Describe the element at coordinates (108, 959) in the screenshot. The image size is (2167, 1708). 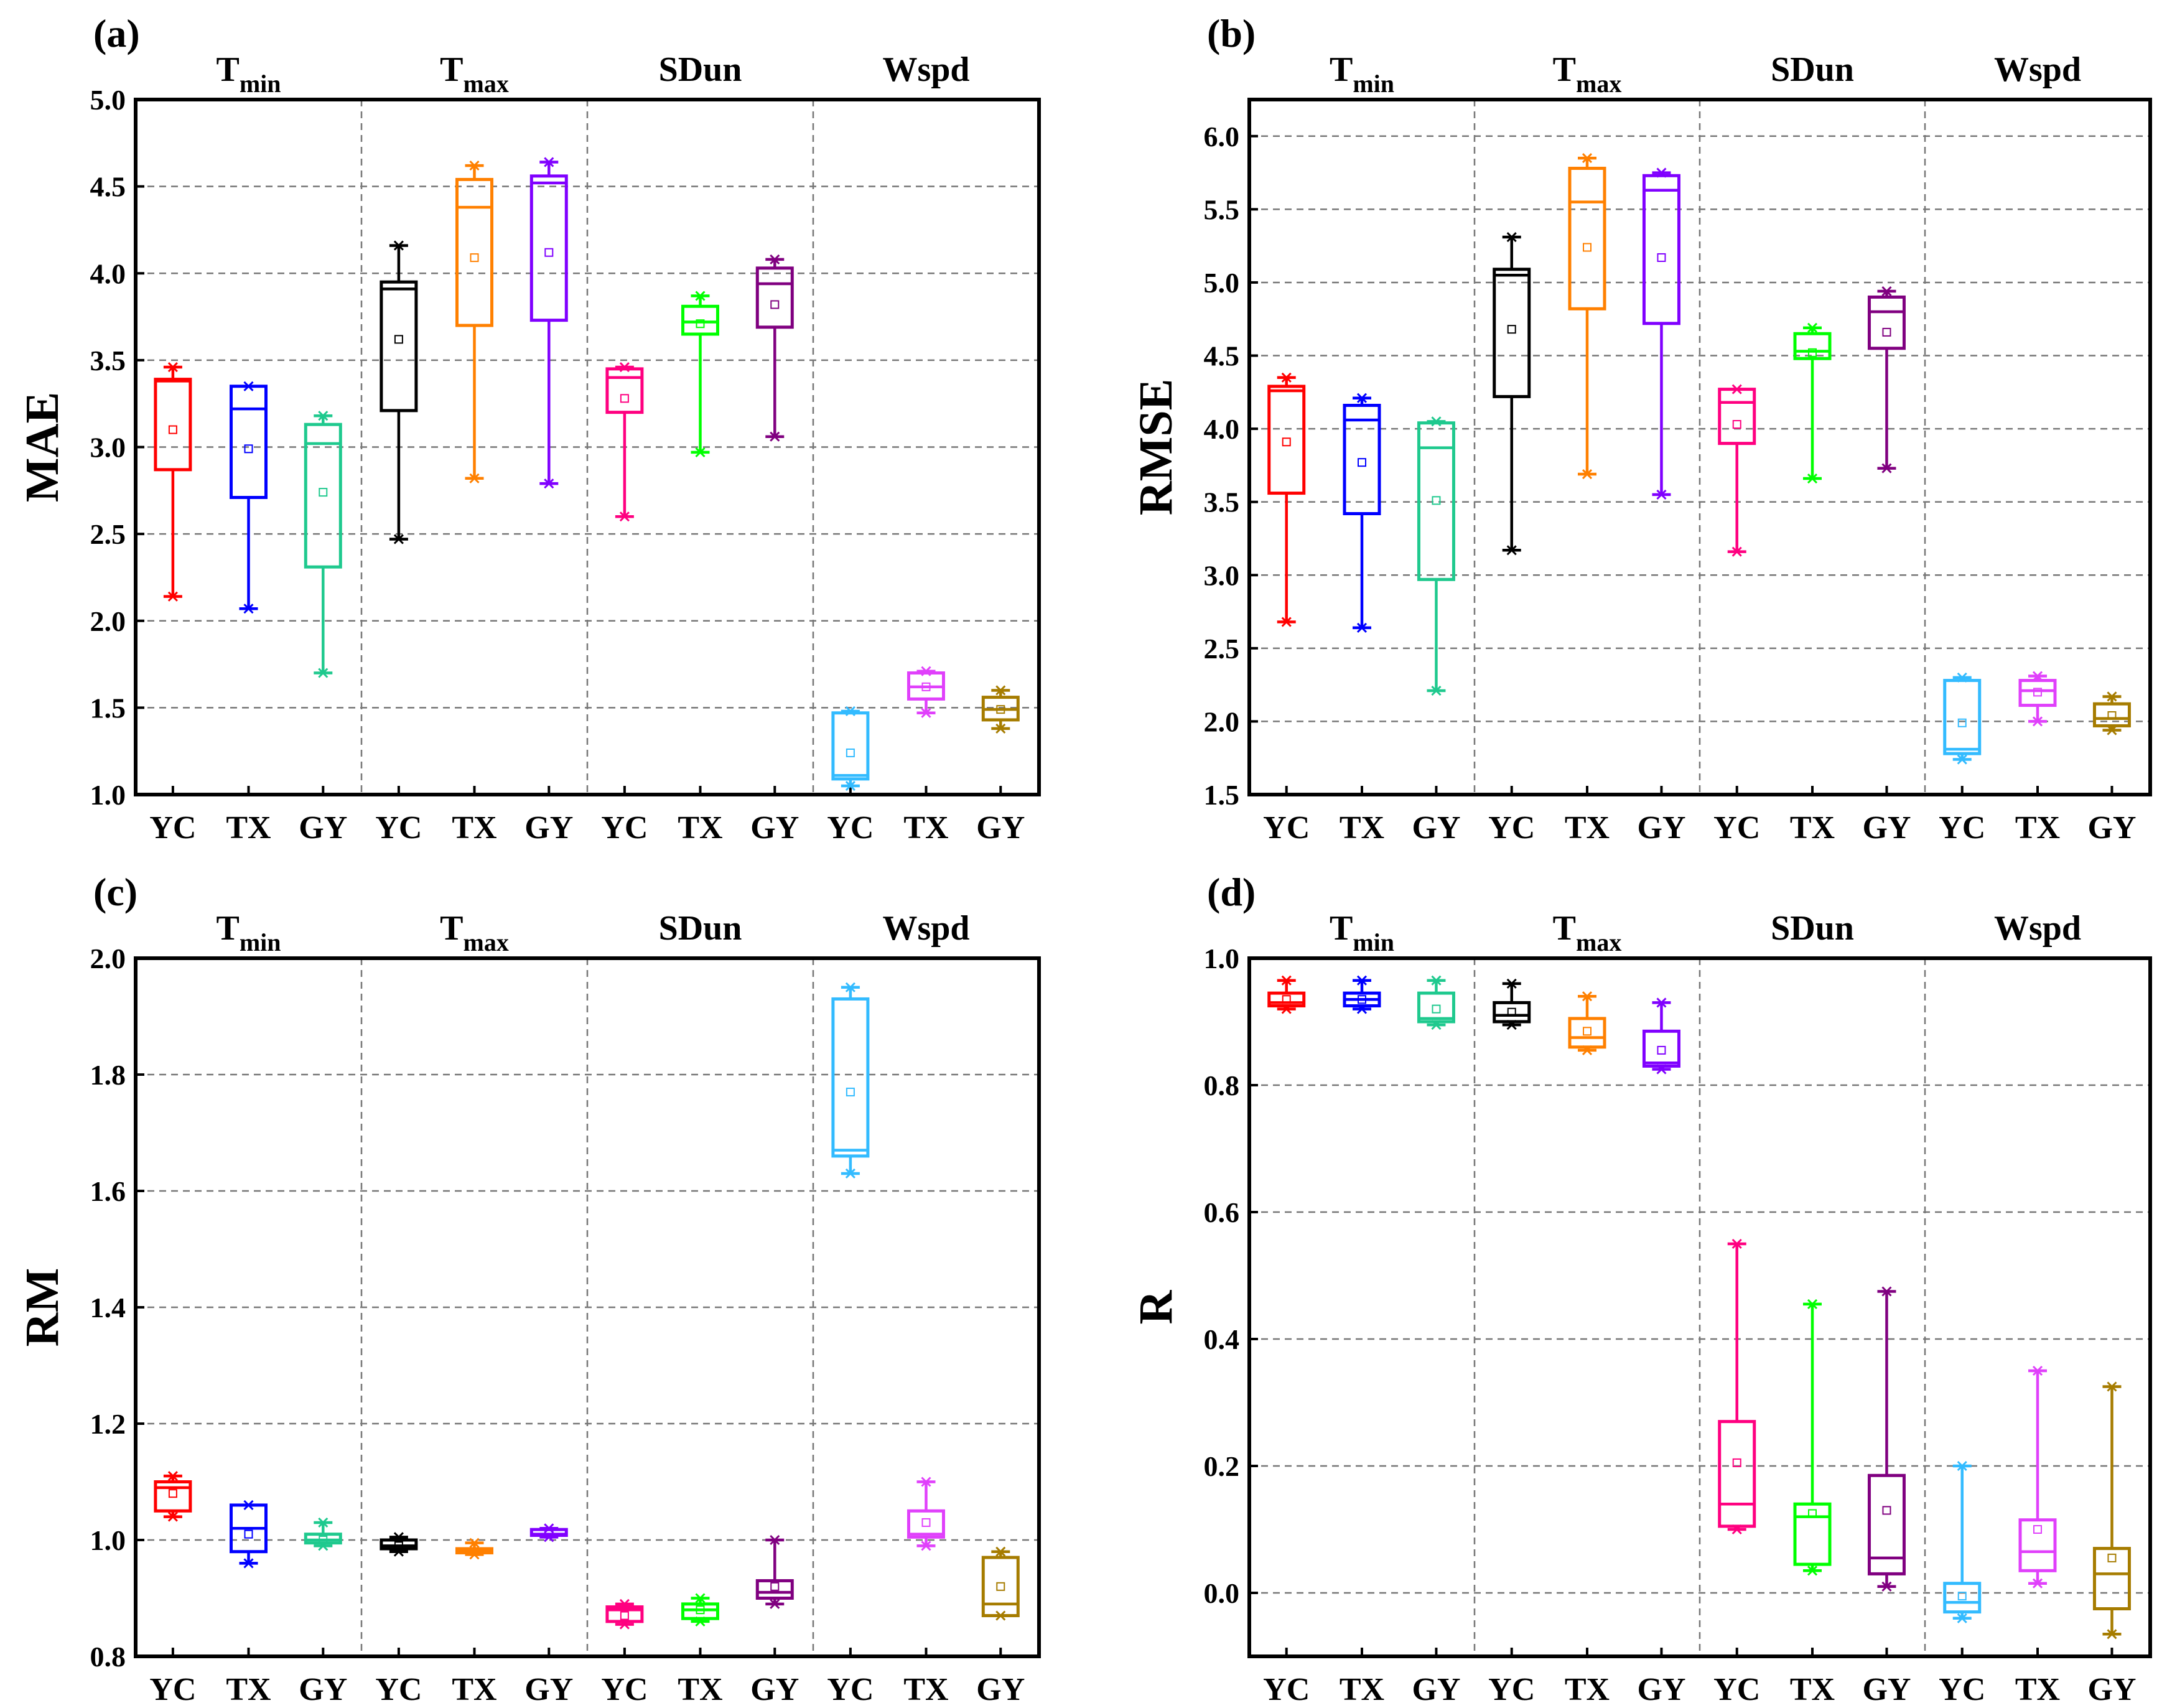
I see `y-tick-label: 2.0` at that location.